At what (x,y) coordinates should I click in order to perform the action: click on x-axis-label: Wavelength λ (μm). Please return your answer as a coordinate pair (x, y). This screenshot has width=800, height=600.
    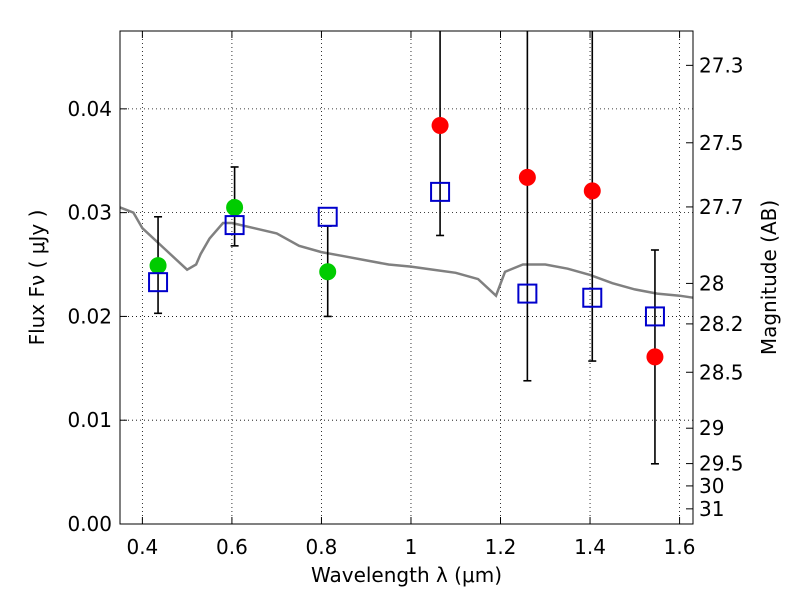
    Looking at the image, I should click on (406, 575).